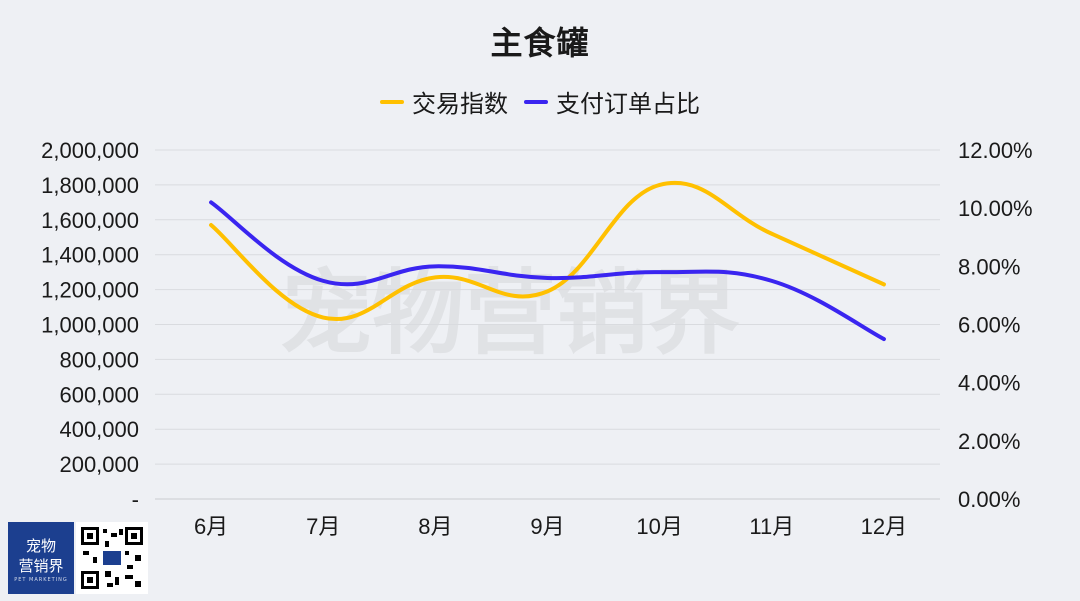  What do you see at coordinates (547, 526) in the screenshot?
I see `x-axis-tick-label: 9月` at bounding box center [547, 526].